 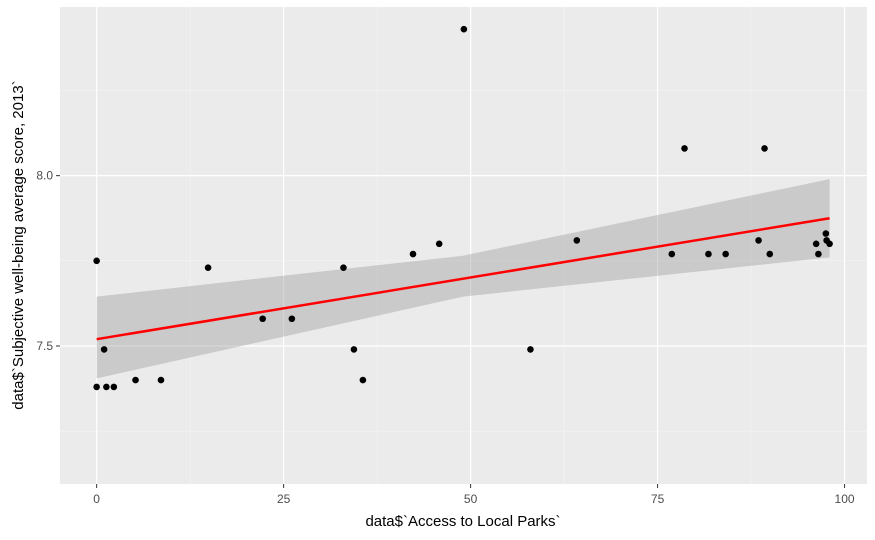 What do you see at coordinates (471, 499) in the screenshot?
I see `x-tick-label: 50` at bounding box center [471, 499].